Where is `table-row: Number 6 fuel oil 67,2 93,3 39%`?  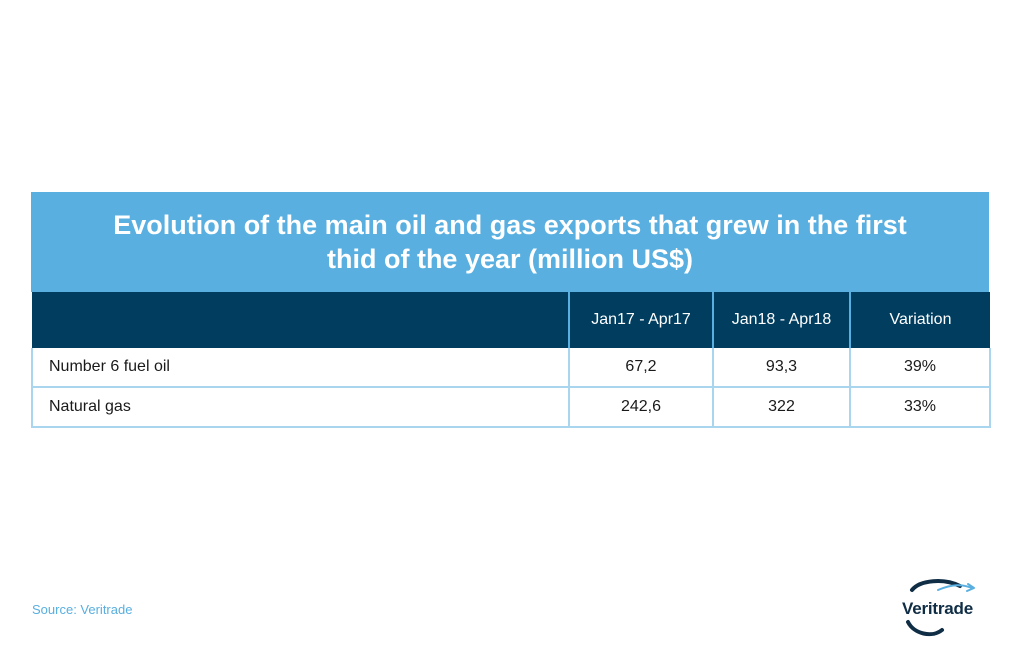
table-row: Number 6 fuel oil 67,2 93,3 39% is located at coordinates (511, 368).